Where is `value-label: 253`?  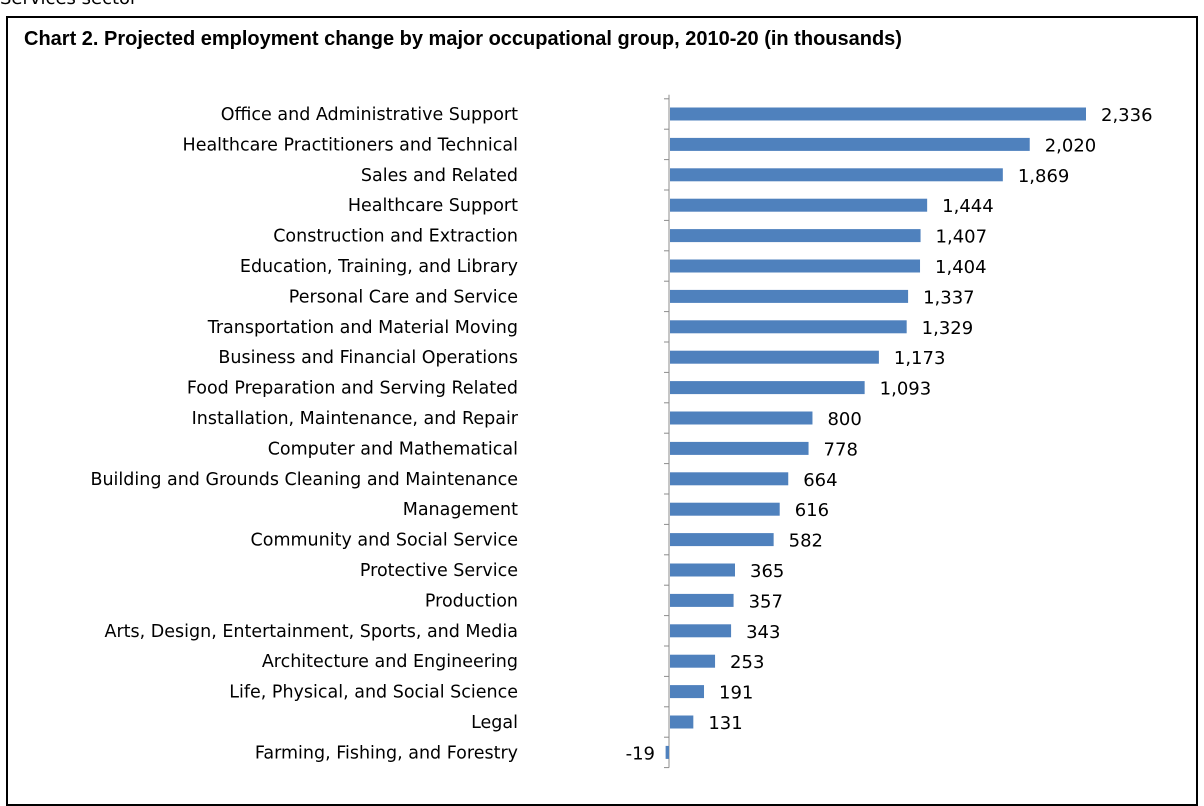 value-label: 253 is located at coordinates (747, 662).